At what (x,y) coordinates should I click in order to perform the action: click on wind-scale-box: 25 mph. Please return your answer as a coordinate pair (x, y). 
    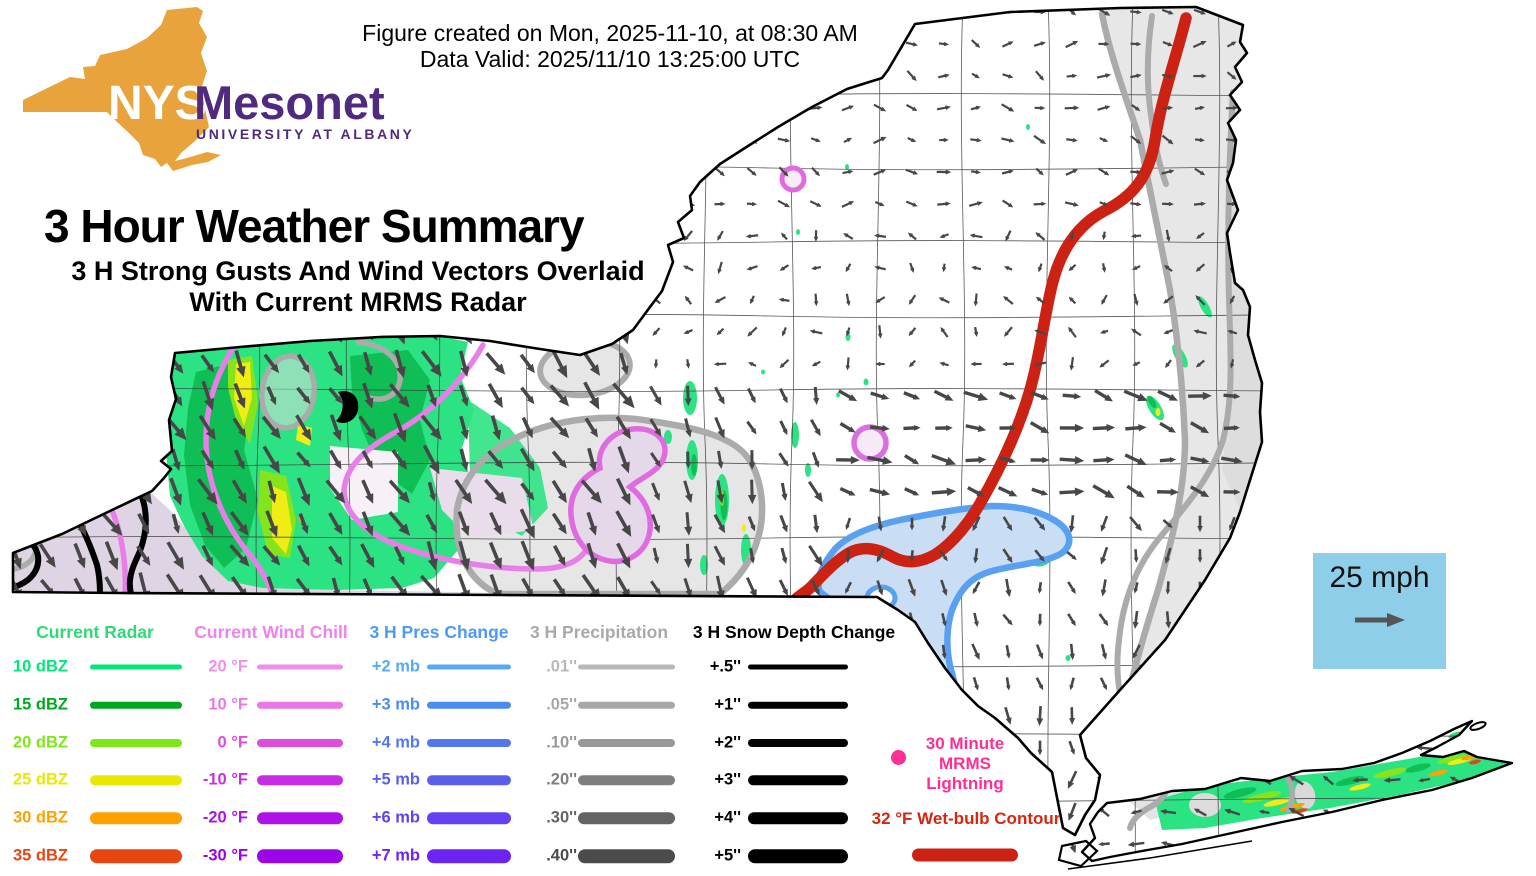
    Looking at the image, I should click on (1379, 611).